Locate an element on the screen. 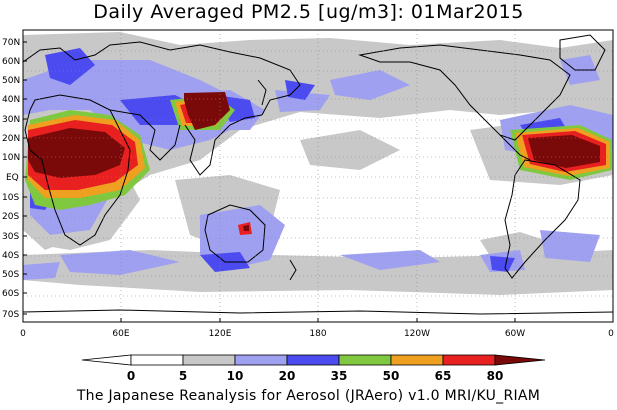 Image resolution: width=617 pixels, height=410 pixels. lat-label: 50N is located at coordinates (11, 81).